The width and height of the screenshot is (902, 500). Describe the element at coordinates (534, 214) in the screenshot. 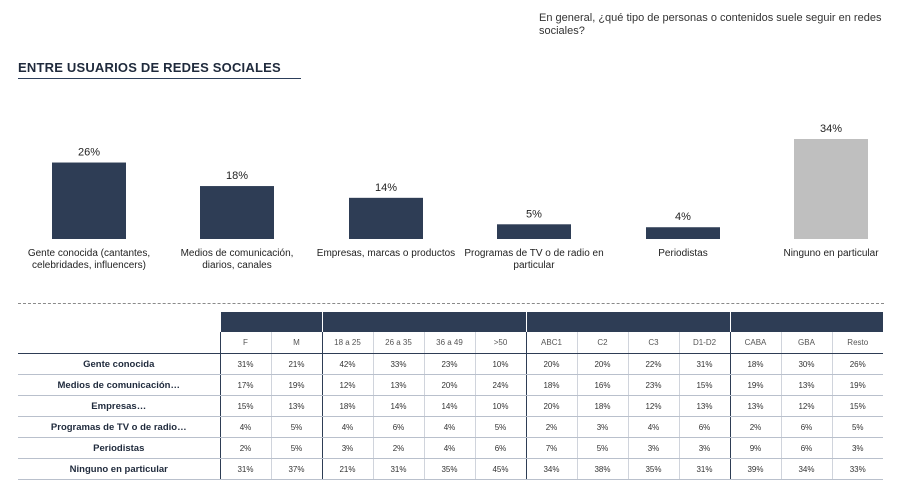

I see `value-label-4: 5%` at that location.